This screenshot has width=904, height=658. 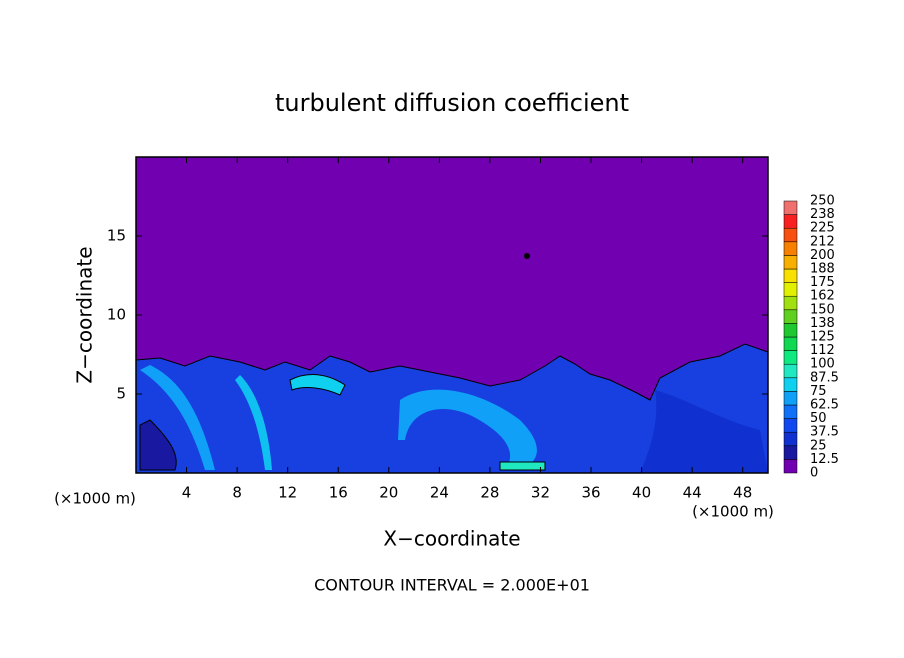 What do you see at coordinates (822, 323) in the screenshot?
I see `colorbar-label: 138` at bounding box center [822, 323].